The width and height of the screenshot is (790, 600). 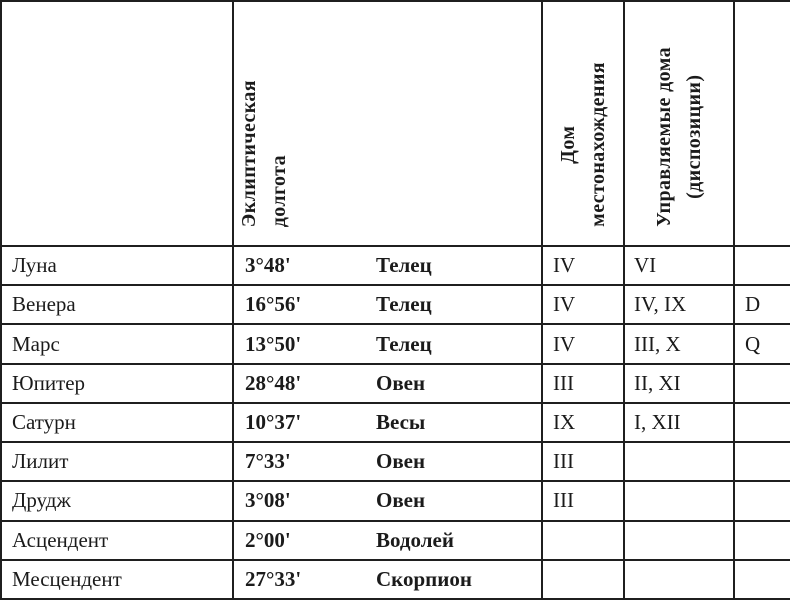 What do you see at coordinates (679, 137) in the screenshot?
I see `col-header-ruled-houses-label: Управляемые дома (диспозиции)` at bounding box center [679, 137].